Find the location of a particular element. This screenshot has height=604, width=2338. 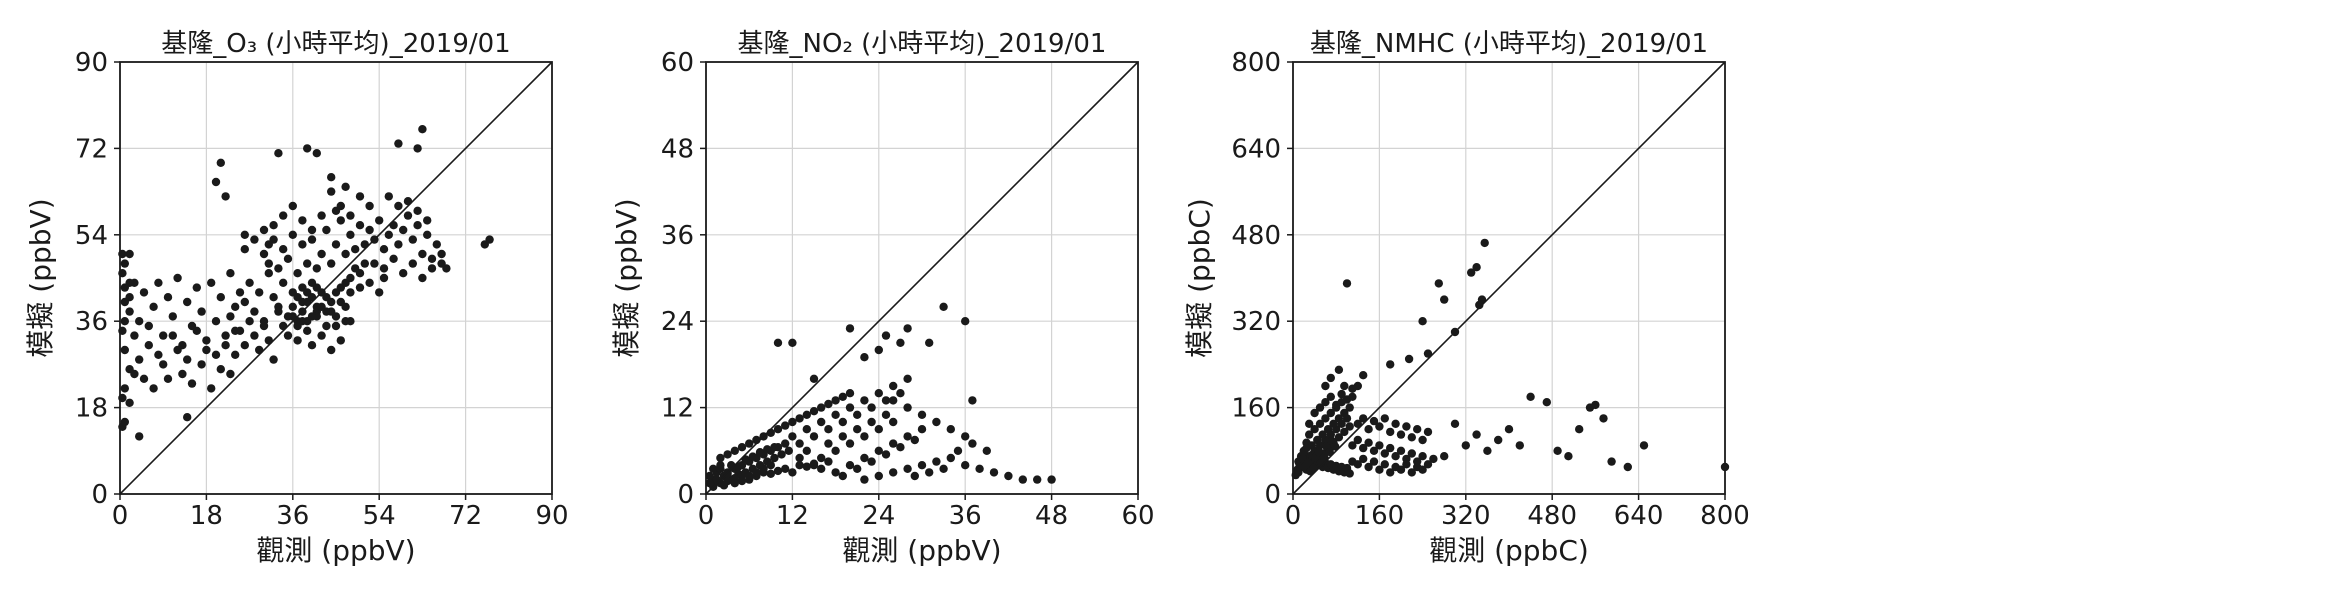

y-tick-label: 24 is located at coordinates (677, 322).